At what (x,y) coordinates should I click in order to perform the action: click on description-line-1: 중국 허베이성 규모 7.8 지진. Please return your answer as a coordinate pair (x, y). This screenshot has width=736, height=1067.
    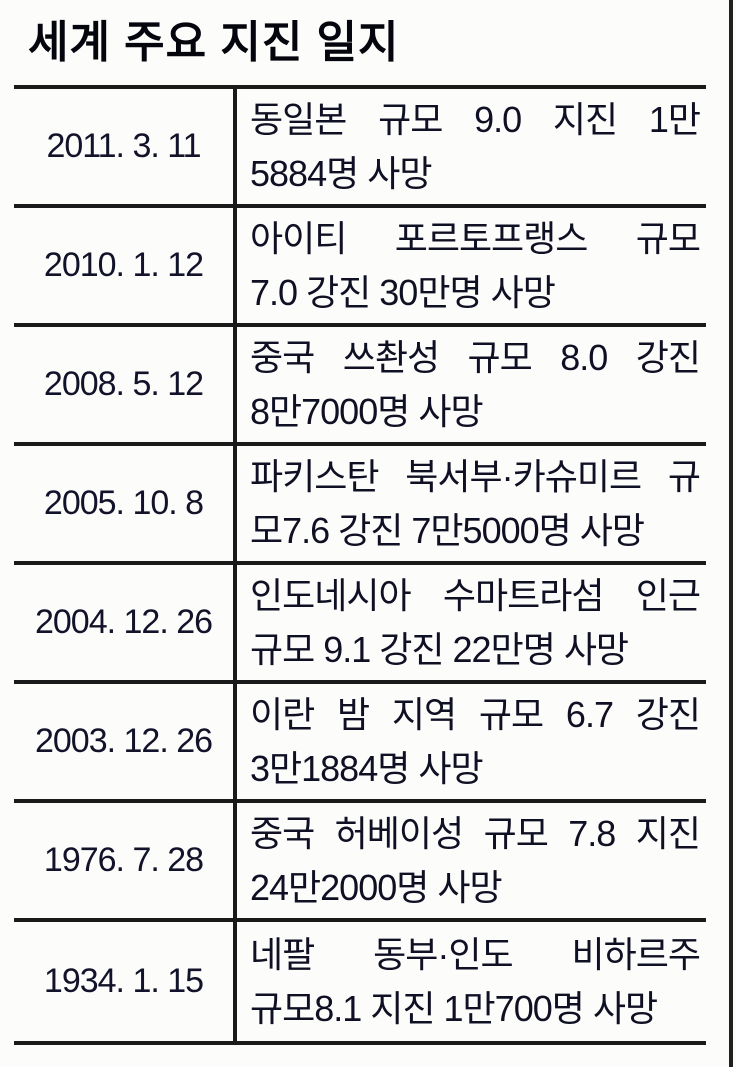
    Looking at the image, I should click on (475, 833).